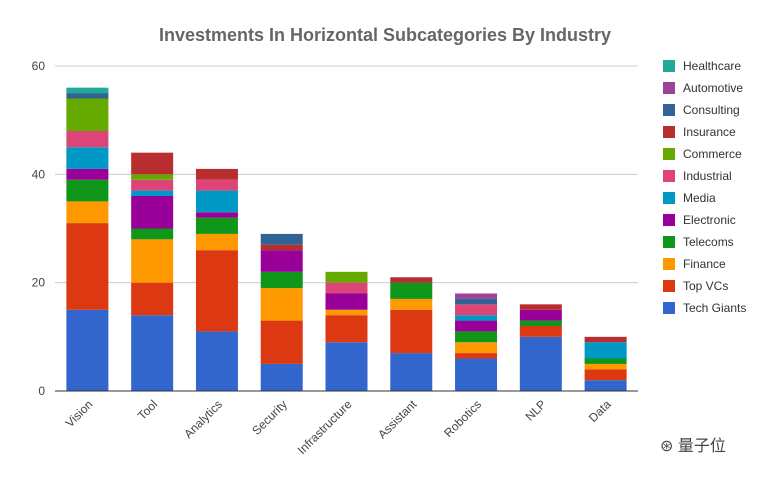  What do you see at coordinates (476, 296) in the screenshot?
I see `bar-segment-automotive` at bounding box center [476, 296].